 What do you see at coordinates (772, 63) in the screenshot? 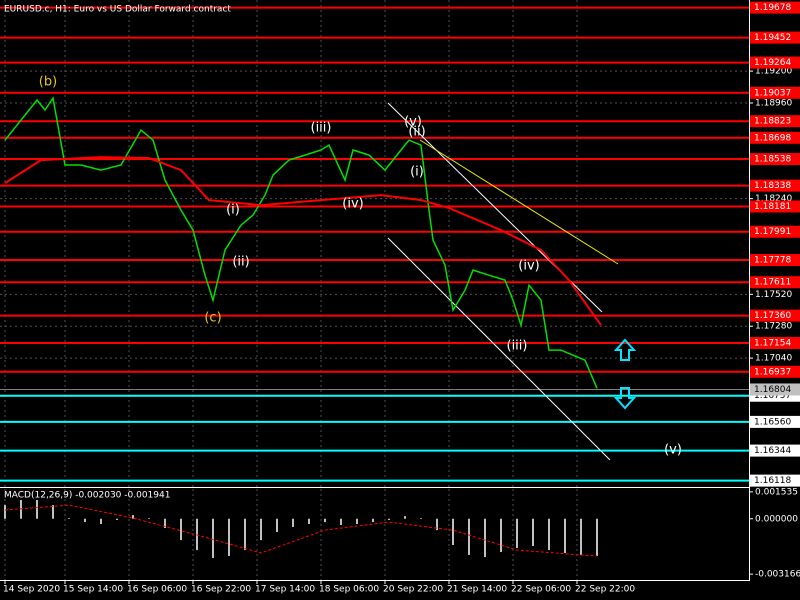
I see `level-label: 1.19264` at bounding box center [772, 63].